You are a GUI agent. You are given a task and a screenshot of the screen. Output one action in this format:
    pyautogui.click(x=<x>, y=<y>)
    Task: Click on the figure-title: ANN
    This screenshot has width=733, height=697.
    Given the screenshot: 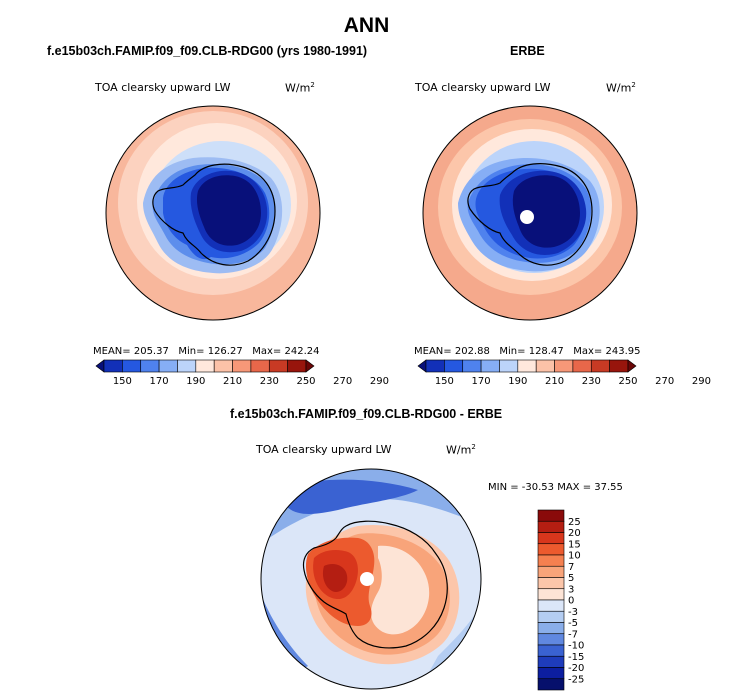 What is the action you would take?
    pyautogui.click(x=366, y=25)
    